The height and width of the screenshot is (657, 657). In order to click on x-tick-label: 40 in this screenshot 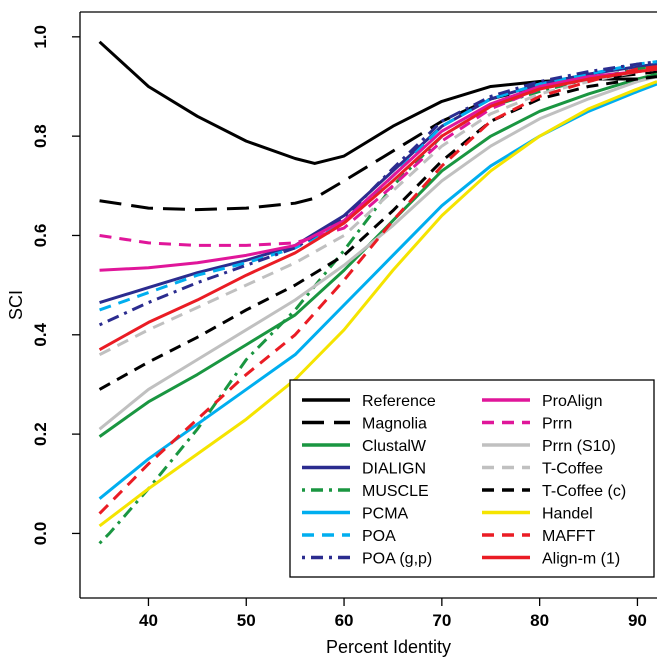, I will do `click(148, 620)`.